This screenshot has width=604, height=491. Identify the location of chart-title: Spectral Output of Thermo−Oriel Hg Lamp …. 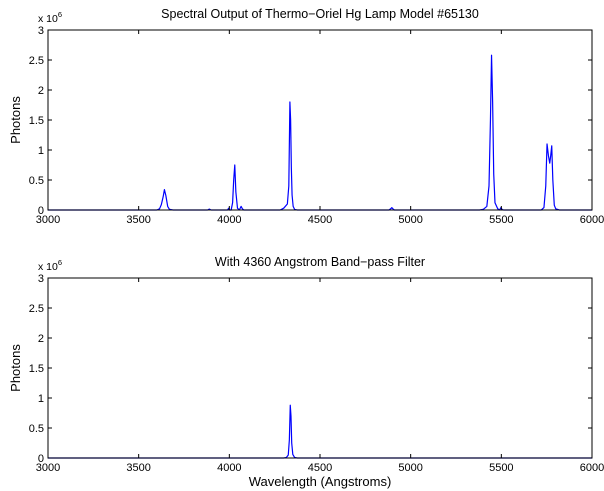
(320, 14).